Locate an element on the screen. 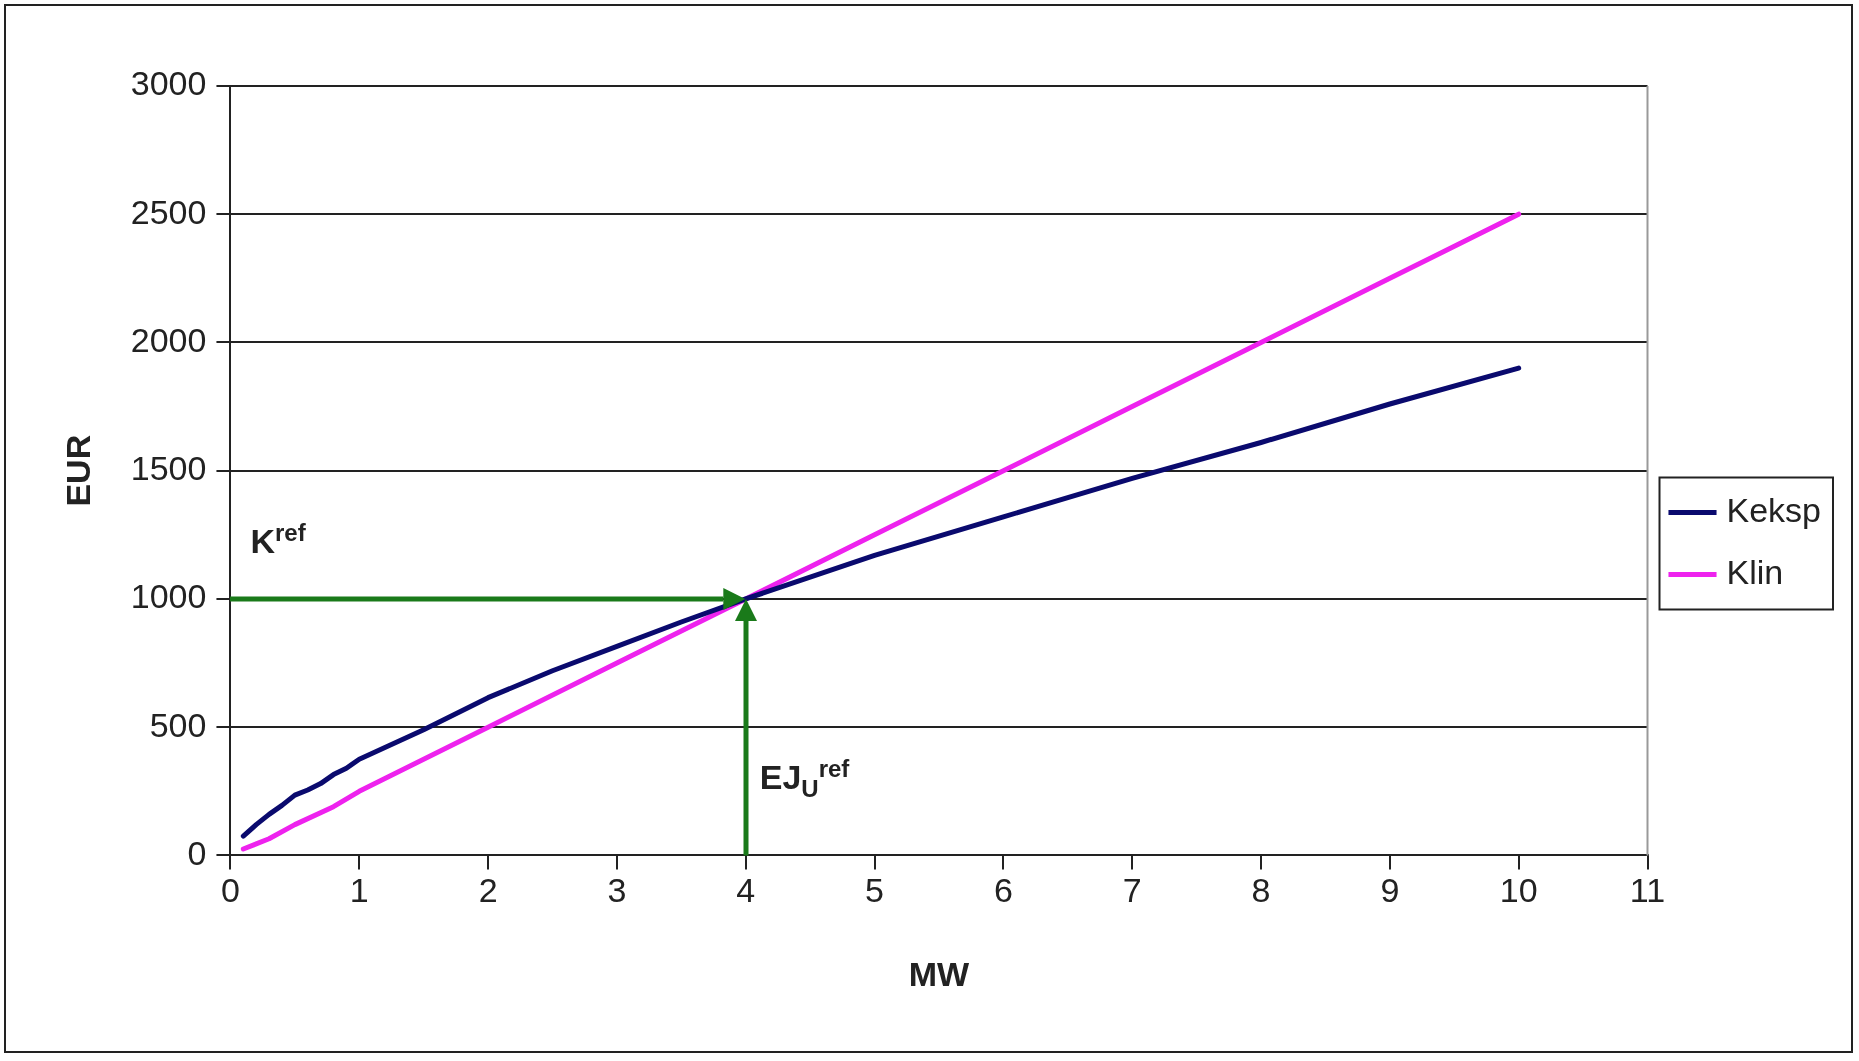 Image resolution: width=1859 pixels, height=1061 pixels. x-tick-label: 1 is located at coordinates (359, 890).